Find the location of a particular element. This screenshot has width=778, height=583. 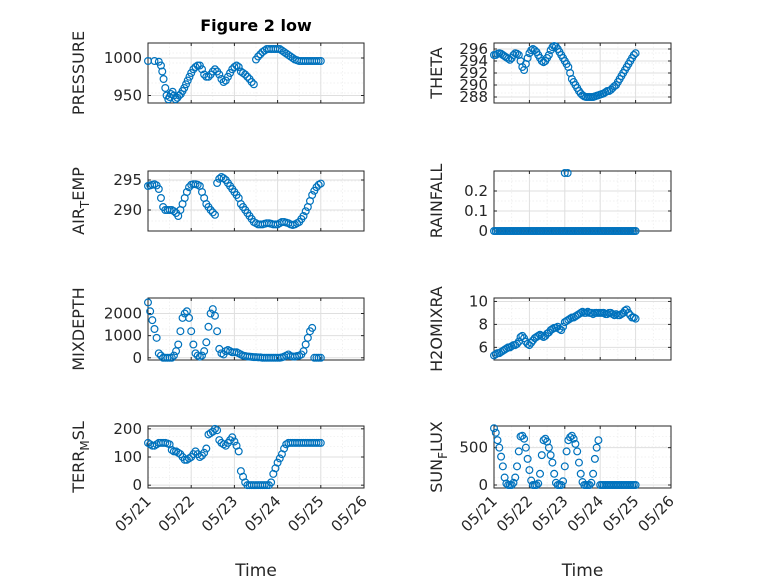

y-axis-label: AIRTEMP is located at coordinates (80, 201).